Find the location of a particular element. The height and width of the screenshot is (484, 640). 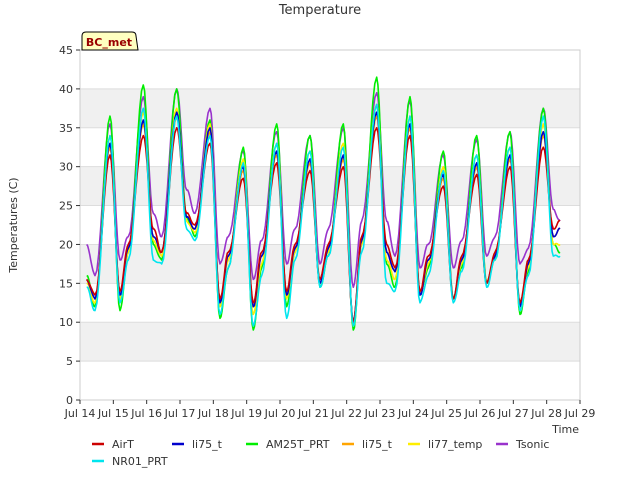

x-tick-label: Jul 25 is located at coordinates (446, 413).